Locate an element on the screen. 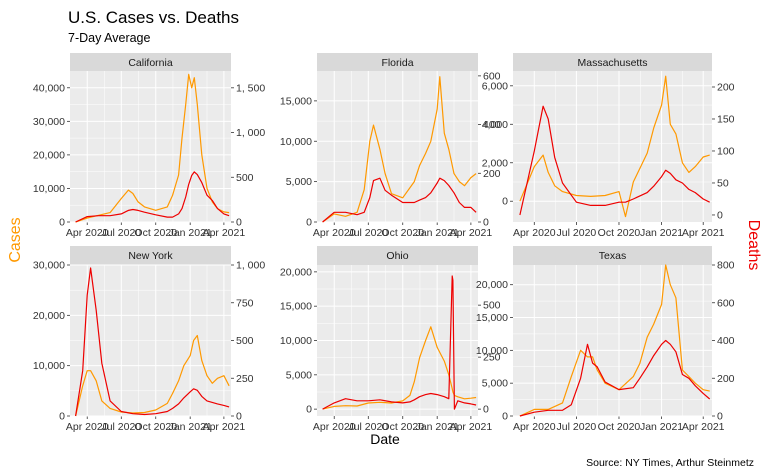 The image size is (768, 474). y-tick-label-cases: 4,000 is located at coordinates (495, 125).